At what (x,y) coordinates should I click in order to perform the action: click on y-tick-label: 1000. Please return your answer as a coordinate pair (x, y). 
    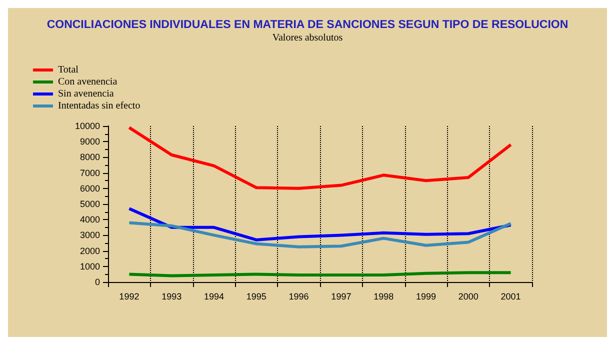
    Looking at the image, I should click on (90, 266).